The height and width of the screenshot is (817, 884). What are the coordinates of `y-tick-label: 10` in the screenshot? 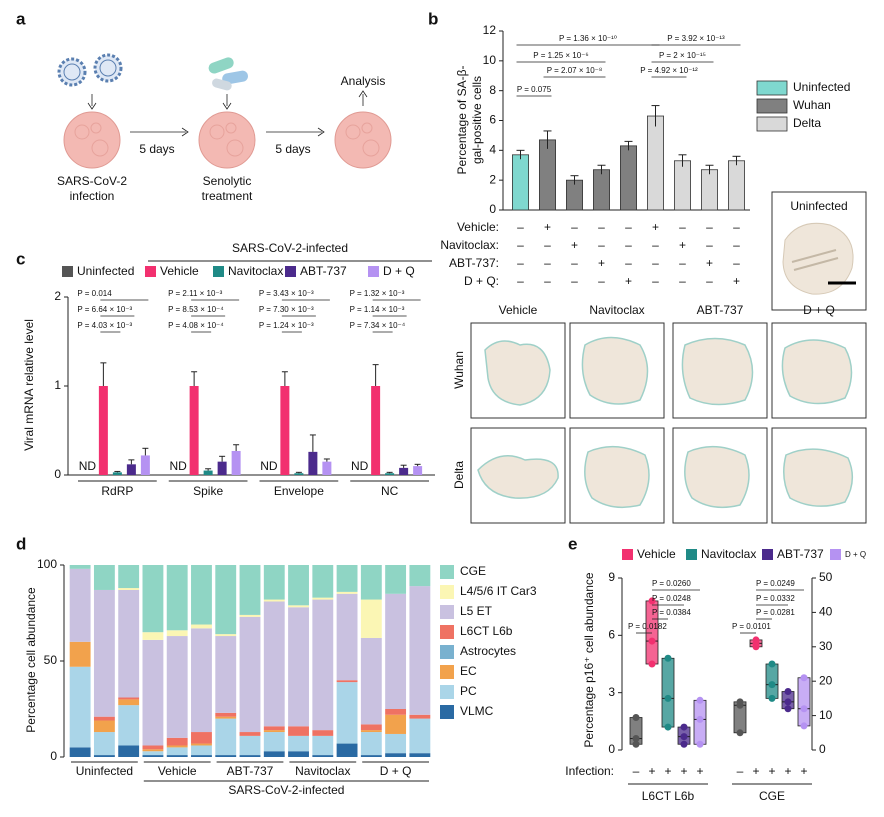 It's located at (490, 60).